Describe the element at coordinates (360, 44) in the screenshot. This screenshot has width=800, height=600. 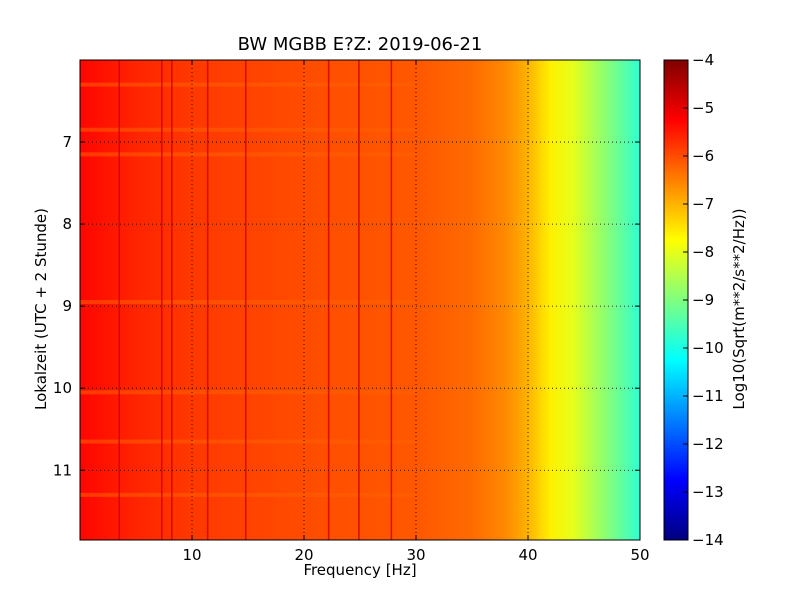
I see `chart-title: BW MGBB E?Z: 2019-06-21` at that location.